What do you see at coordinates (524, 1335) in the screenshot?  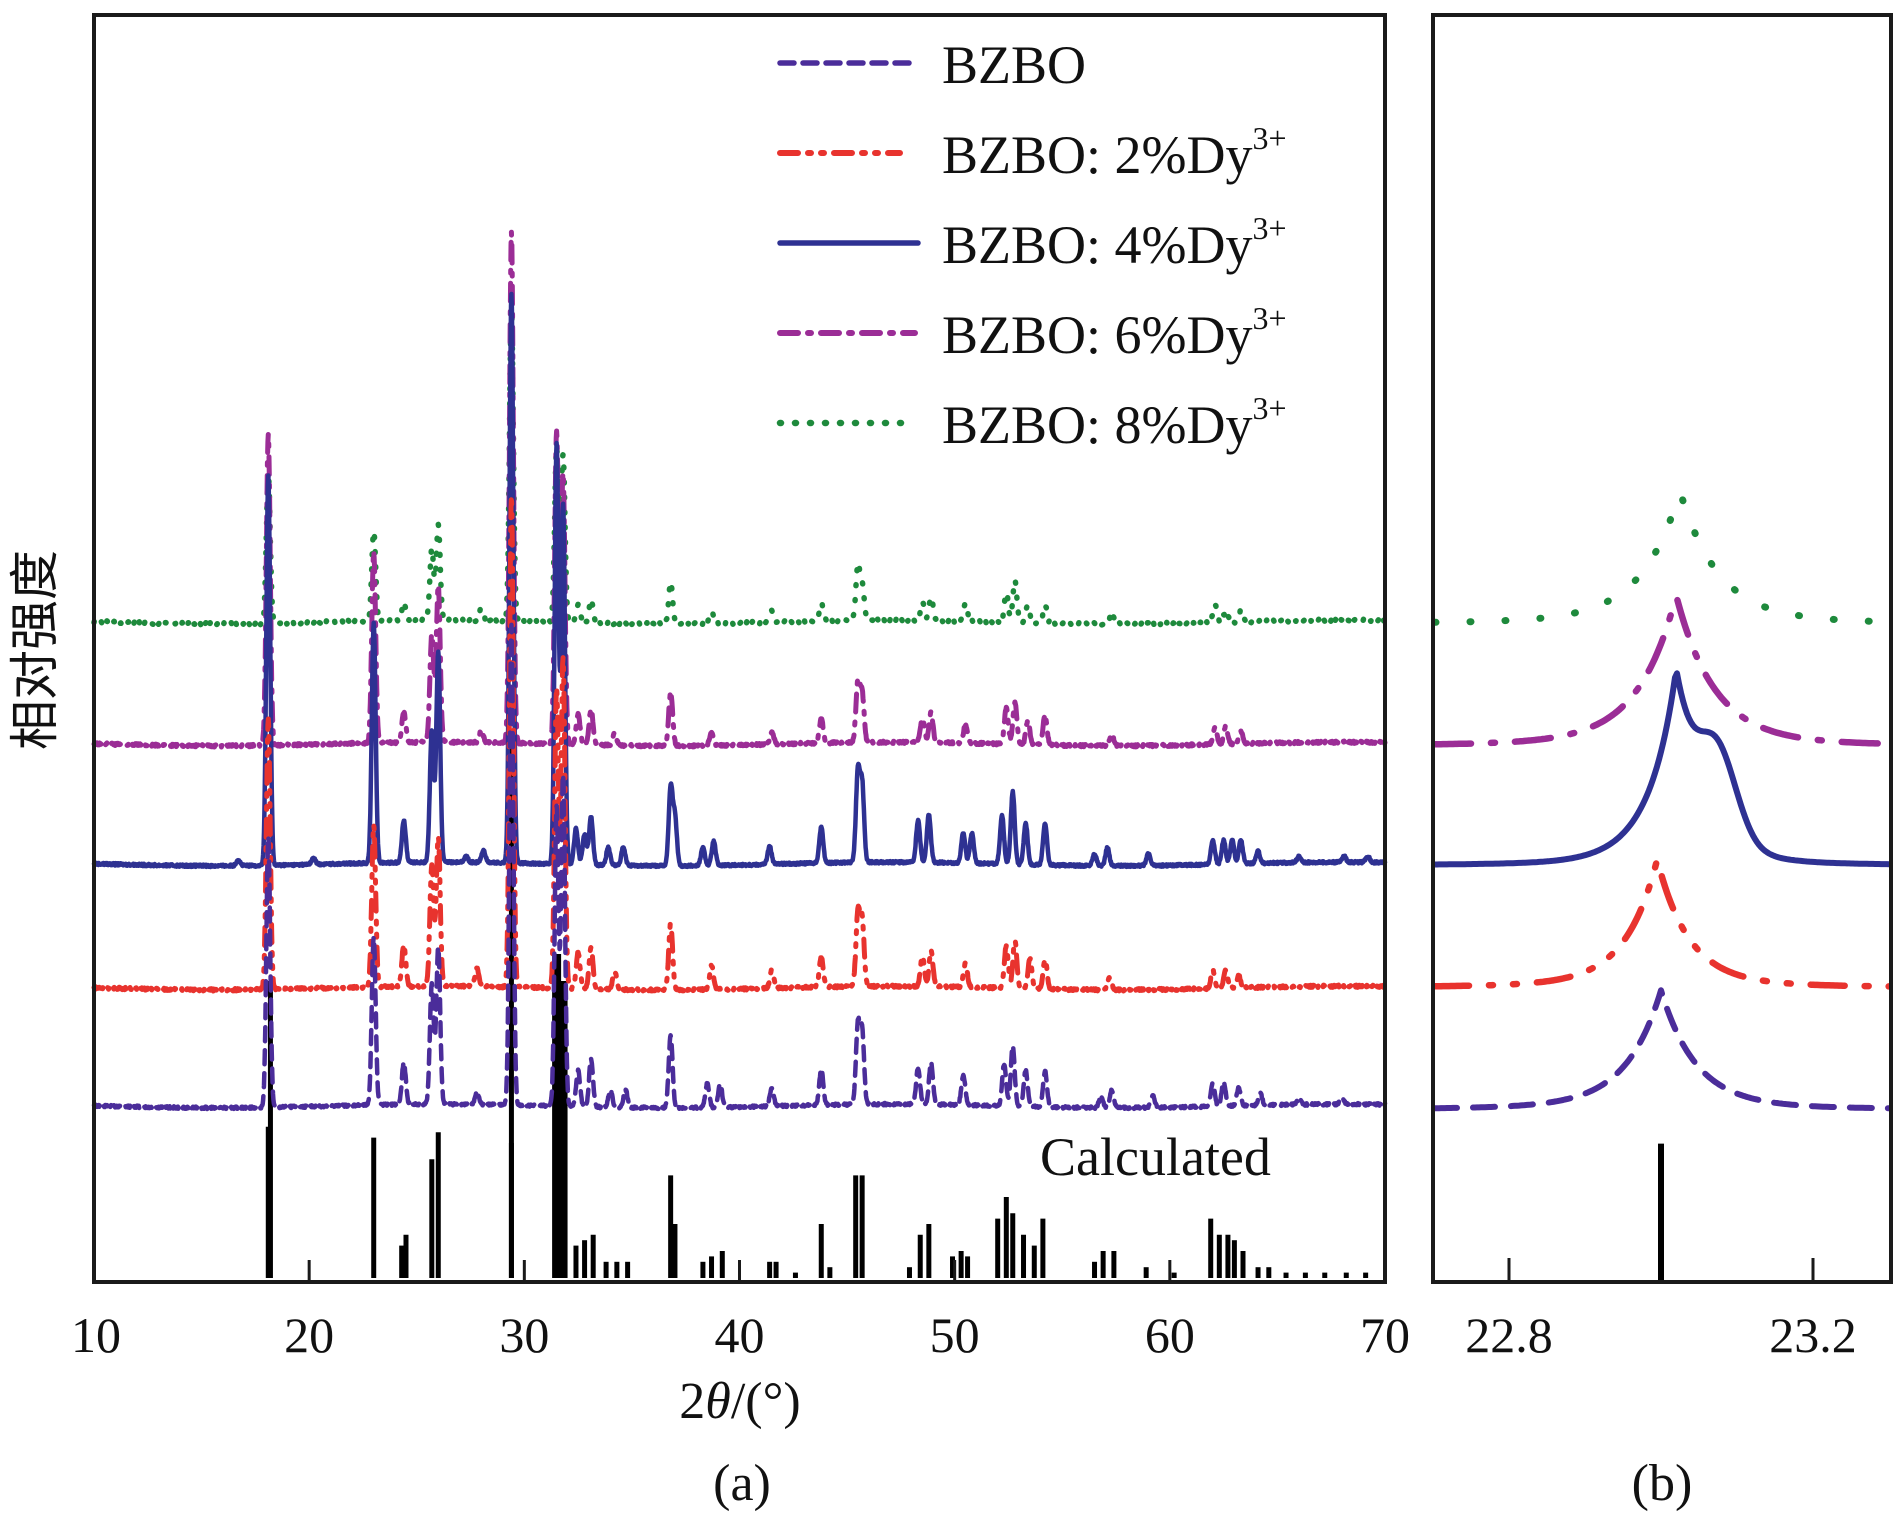 I see `x-tick-label-a: 30` at bounding box center [524, 1335].